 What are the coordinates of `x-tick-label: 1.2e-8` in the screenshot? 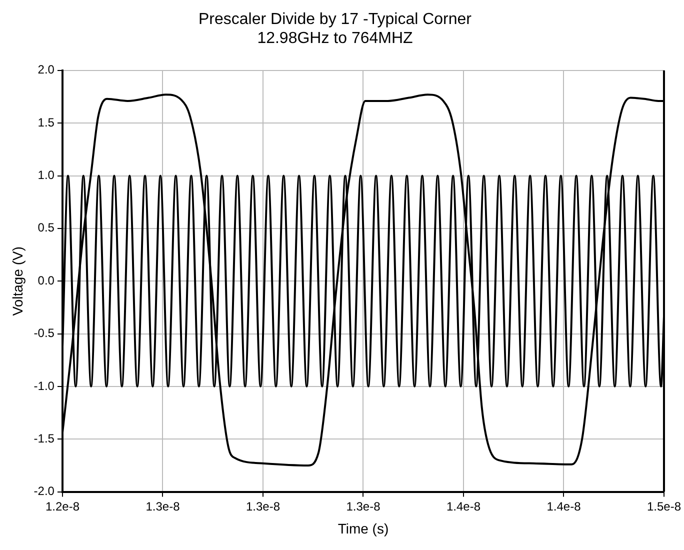 It's located at (62, 506).